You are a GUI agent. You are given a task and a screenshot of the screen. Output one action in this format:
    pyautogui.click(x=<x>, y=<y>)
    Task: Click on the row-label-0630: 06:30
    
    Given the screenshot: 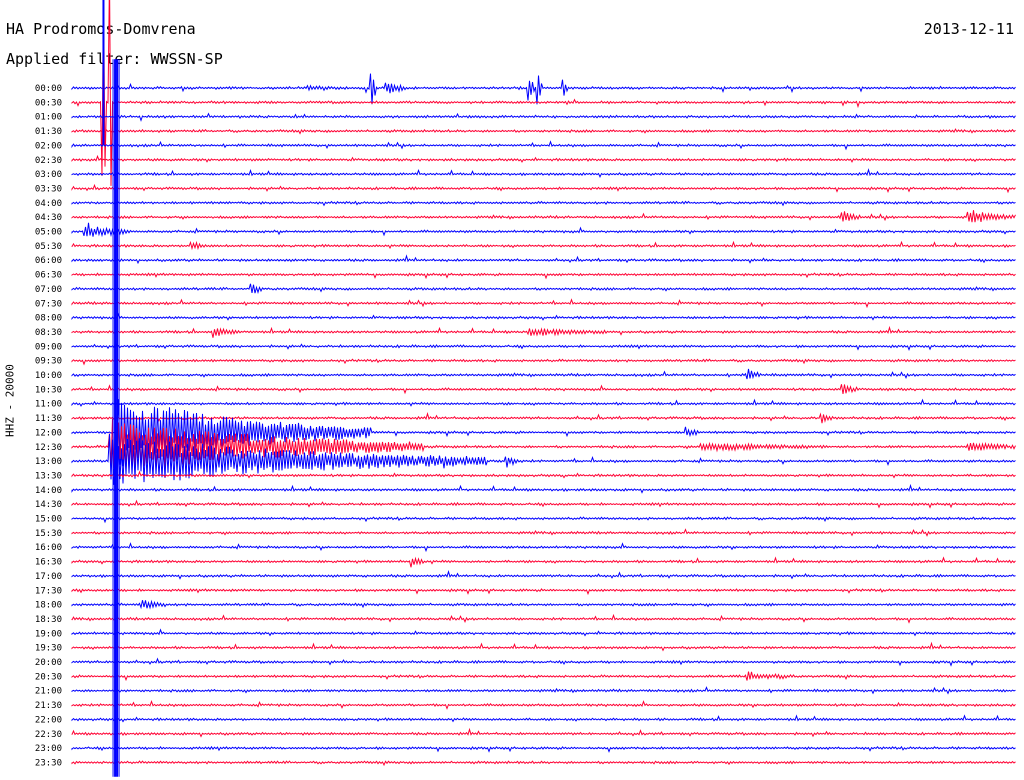 What is the action you would take?
    pyautogui.click(x=48, y=276)
    